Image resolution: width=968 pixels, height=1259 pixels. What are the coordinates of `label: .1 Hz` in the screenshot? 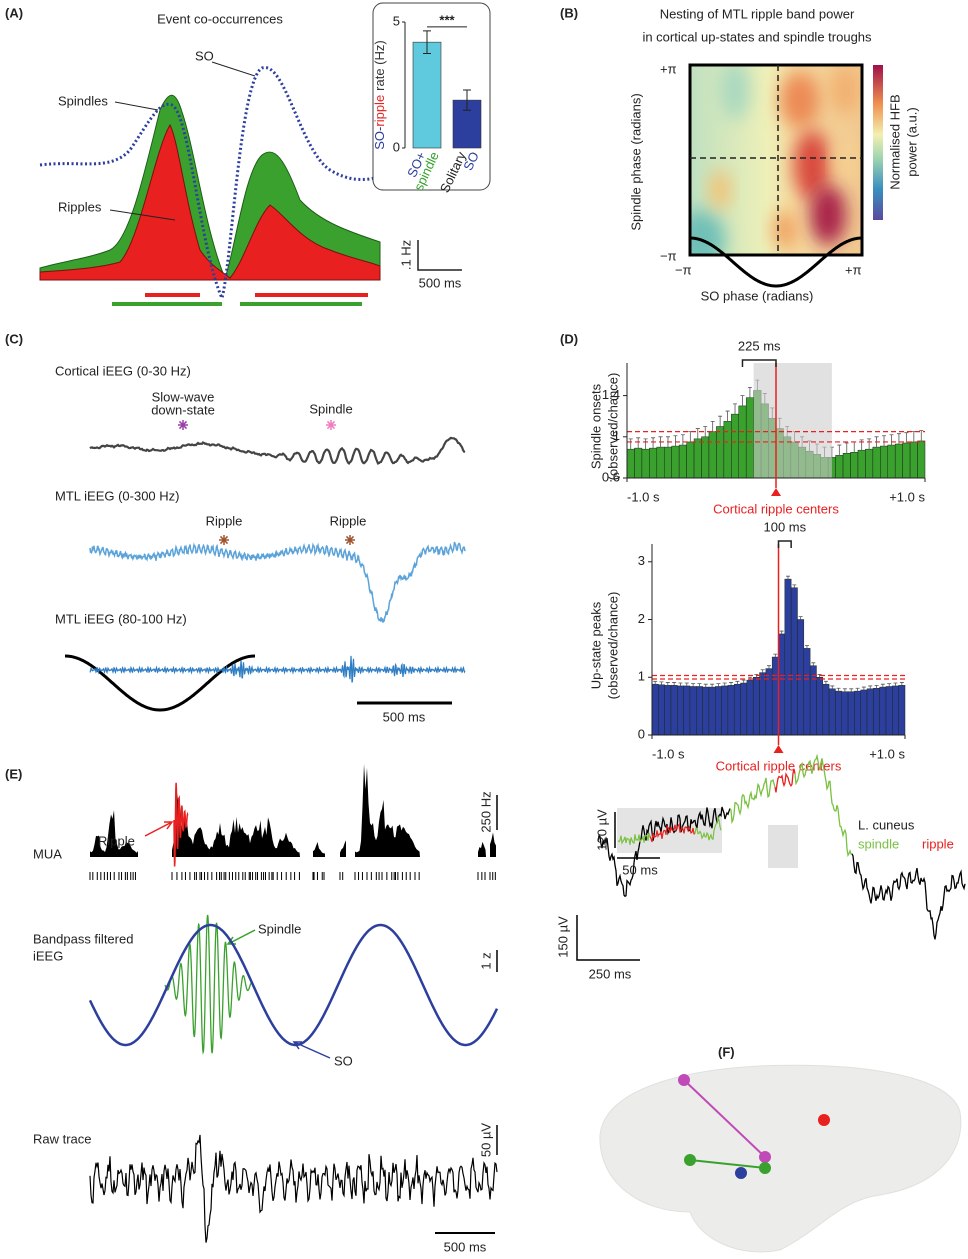 It's located at (405, 255).